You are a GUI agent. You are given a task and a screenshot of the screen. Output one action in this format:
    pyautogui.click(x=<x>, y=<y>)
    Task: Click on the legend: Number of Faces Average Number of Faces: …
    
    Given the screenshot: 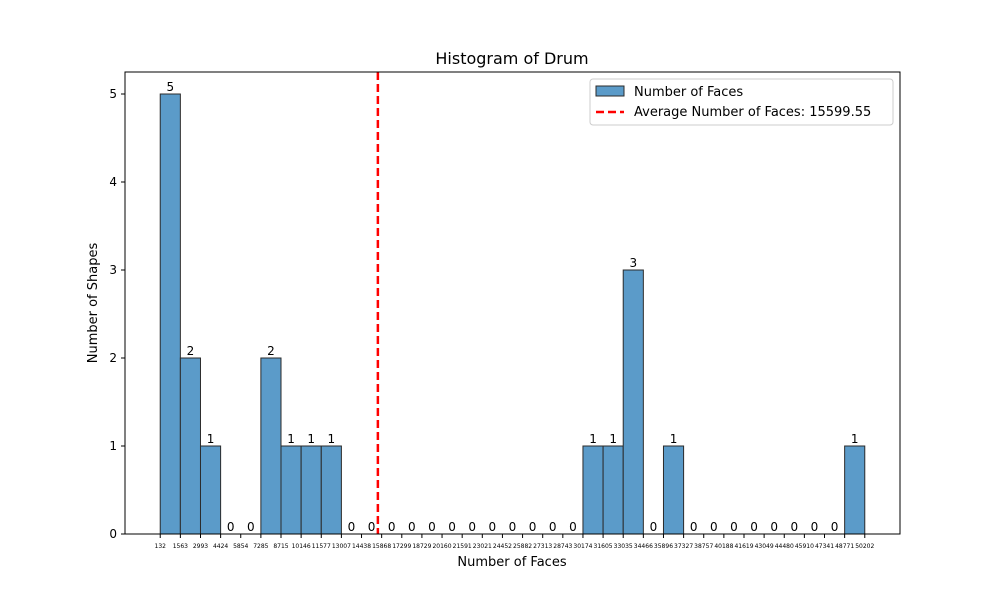 What is the action you would take?
    pyautogui.click(x=741, y=102)
    